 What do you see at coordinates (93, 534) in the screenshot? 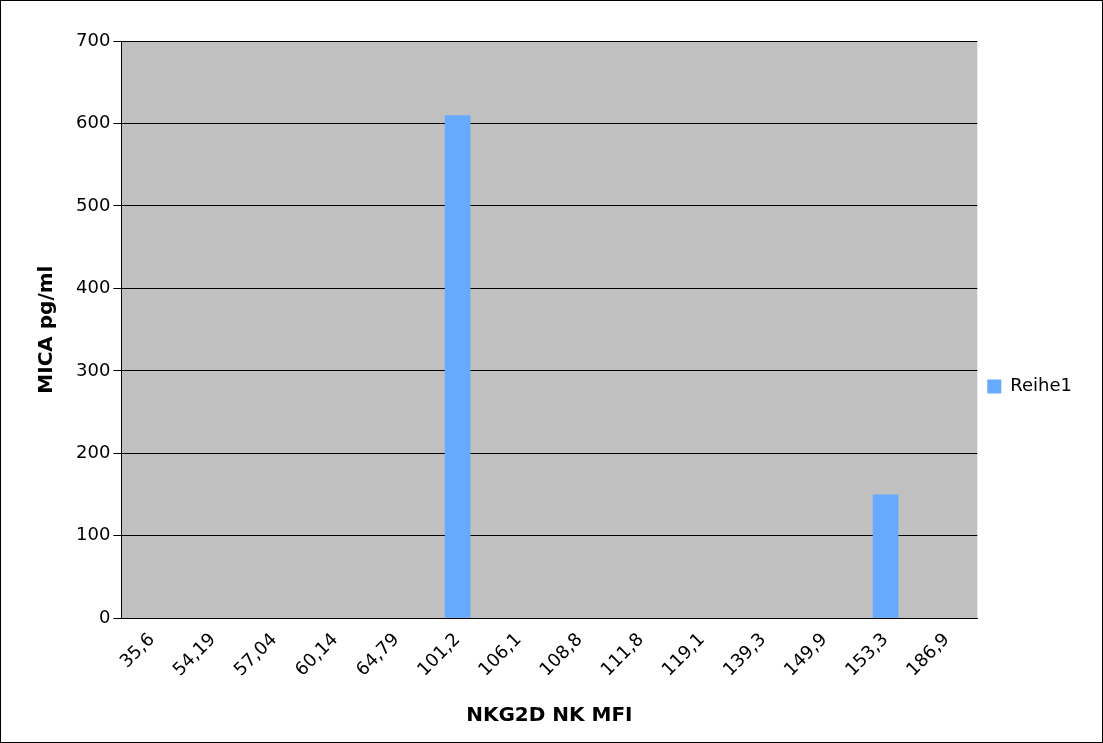
I see `y-tick-label: 100` at bounding box center [93, 534].